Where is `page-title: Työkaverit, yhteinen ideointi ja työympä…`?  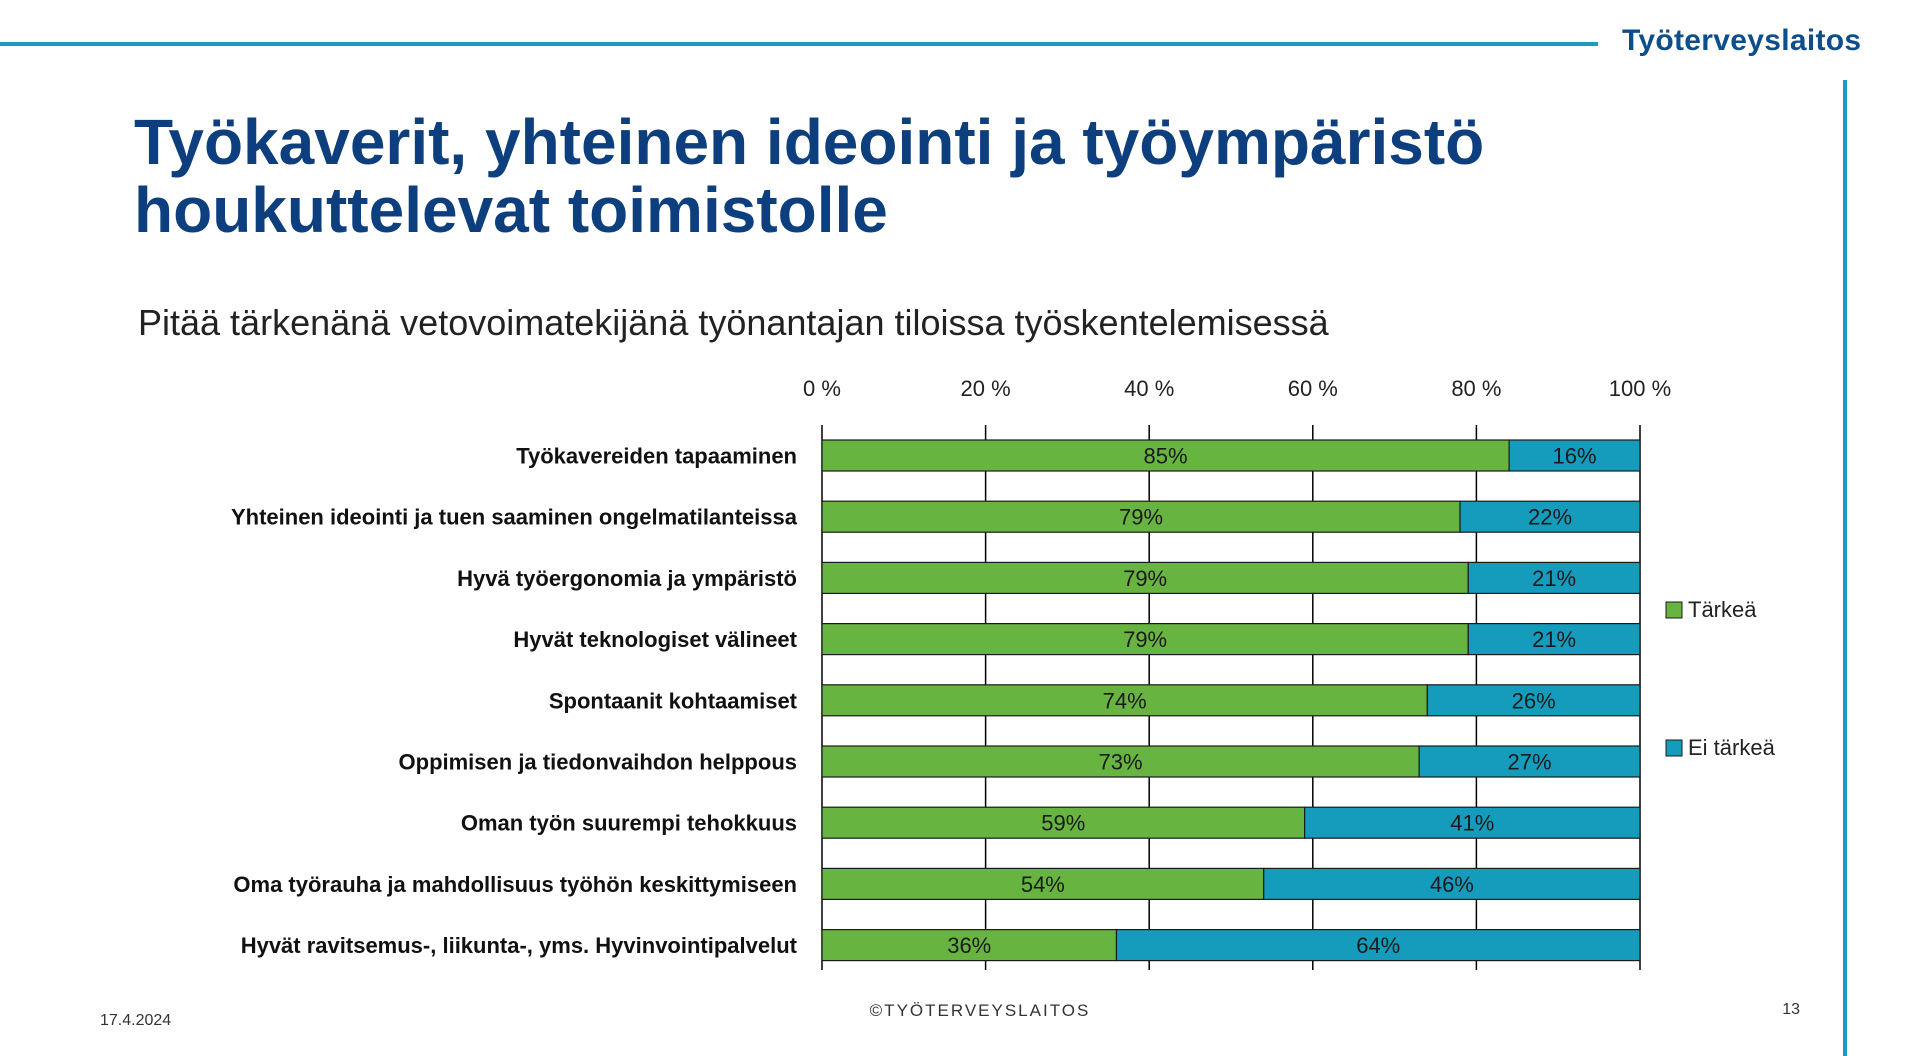 page-title: Työkaverit, yhteinen ideointi ja työympä… is located at coordinates (809, 176).